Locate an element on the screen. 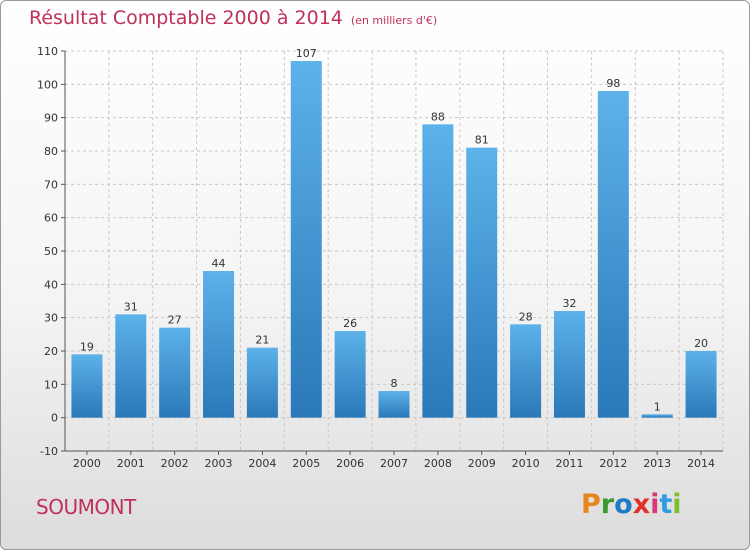 The height and width of the screenshot is (550, 750). data-label-2005: 107 is located at coordinates (306, 53).